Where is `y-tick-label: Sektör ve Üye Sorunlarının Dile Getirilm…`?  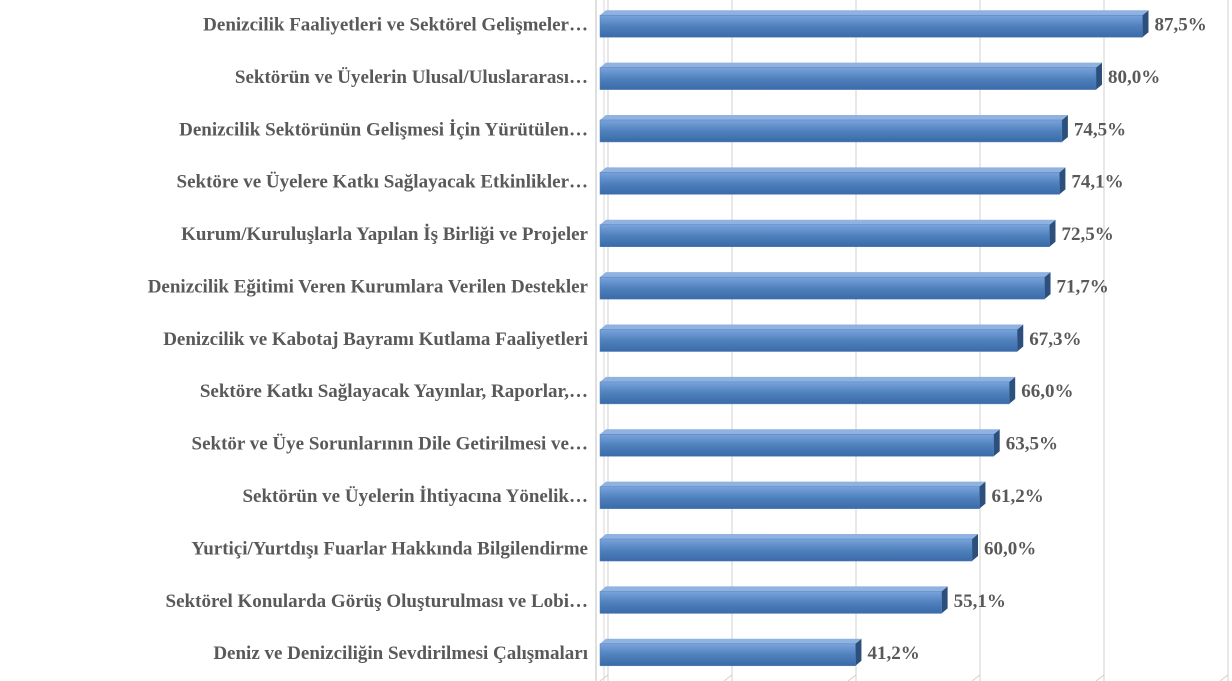
y-tick-label: Sektör ve Üye Sorunlarının Dile Getirilm… is located at coordinates (390, 444).